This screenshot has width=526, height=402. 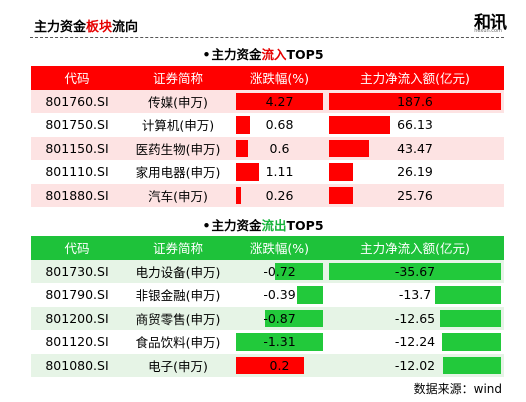 I want to click on change-percent-cell: -0.39, so click(x=279, y=295).